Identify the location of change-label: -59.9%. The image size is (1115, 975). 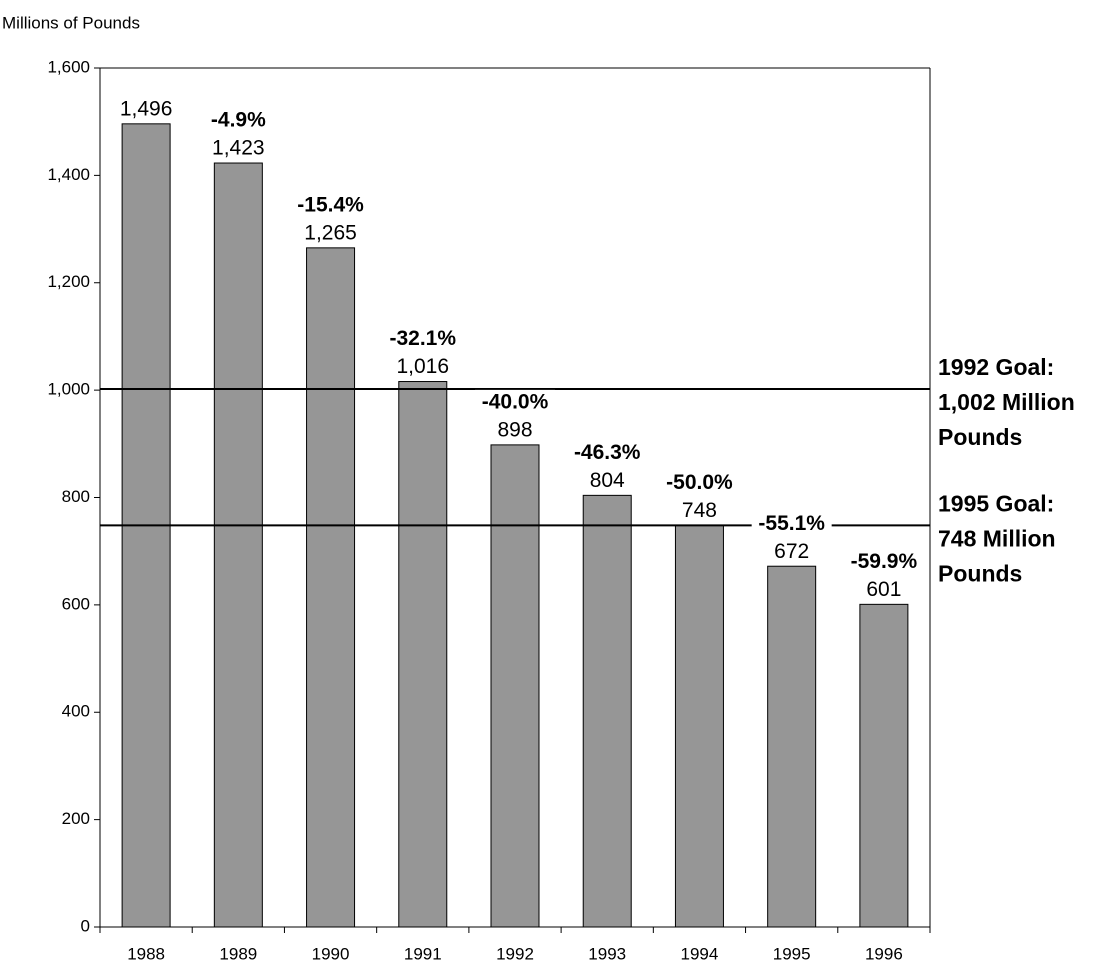
(884, 561).